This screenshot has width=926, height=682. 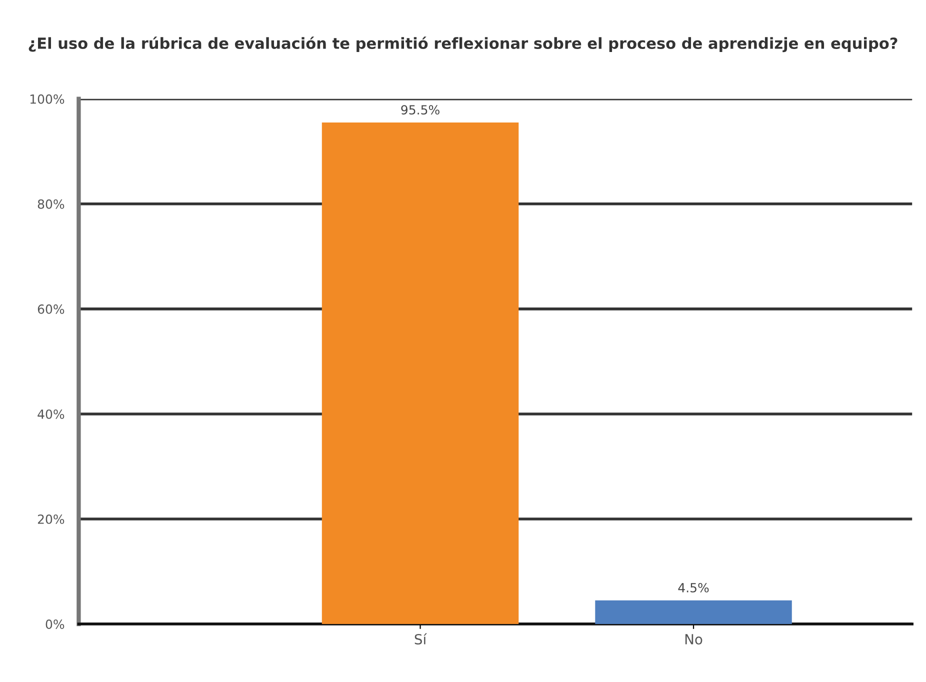 What do you see at coordinates (55, 624) in the screenshot?
I see `y-tick-label: 0%` at bounding box center [55, 624].